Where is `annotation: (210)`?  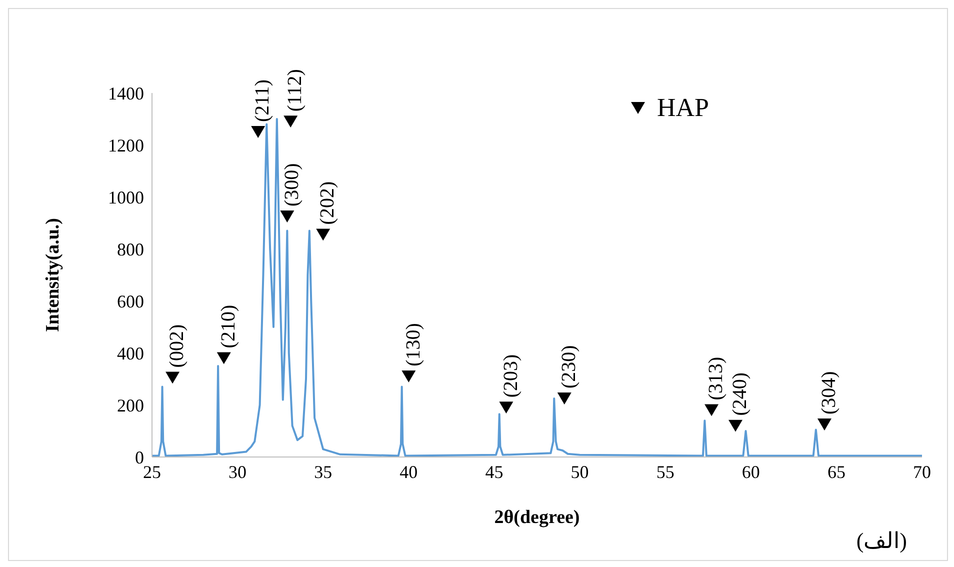 annotation: (210) is located at coordinates (228, 326).